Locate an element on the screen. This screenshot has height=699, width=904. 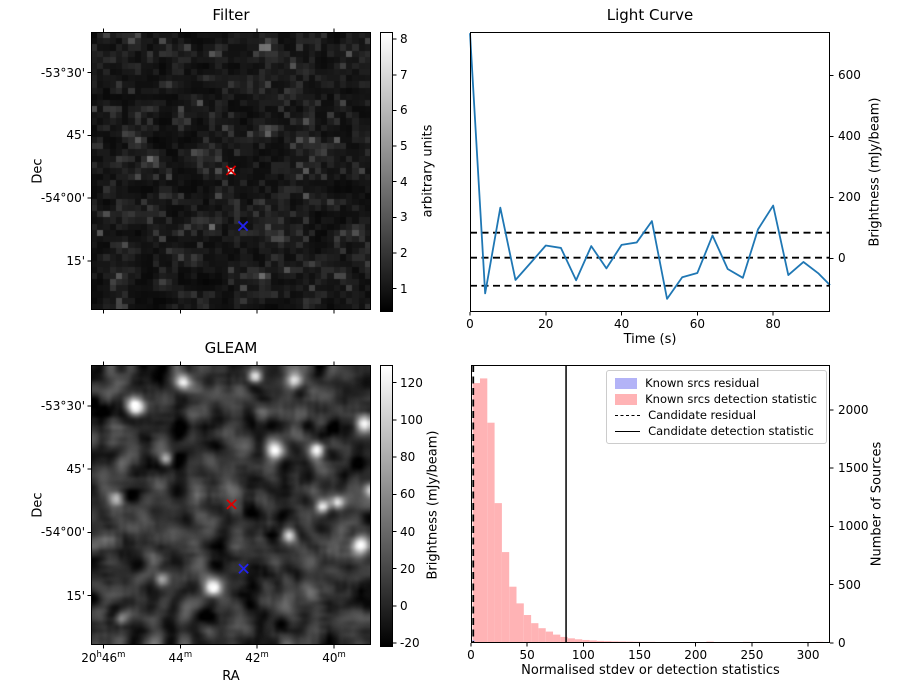
gleam-ytick-label: -54°00' is located at coordinates (62, 532).